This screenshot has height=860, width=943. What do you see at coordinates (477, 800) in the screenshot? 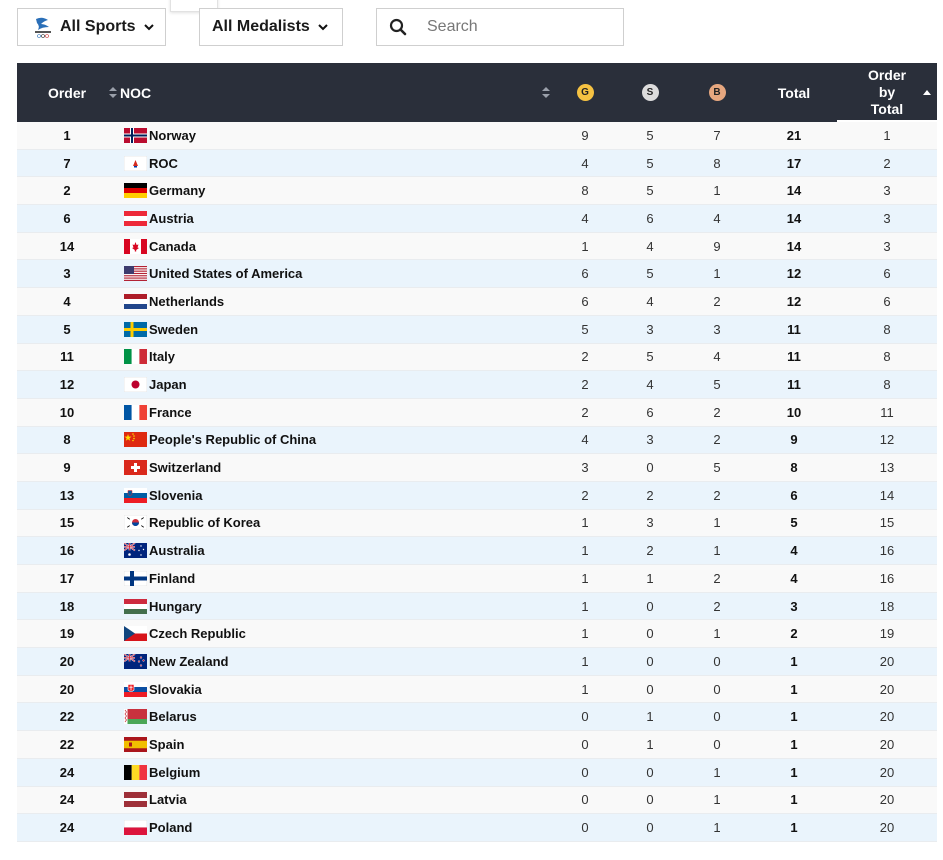
I see `table-row: 24 Latvia 0 0 1 1 20` at bounding box center [477, 800].